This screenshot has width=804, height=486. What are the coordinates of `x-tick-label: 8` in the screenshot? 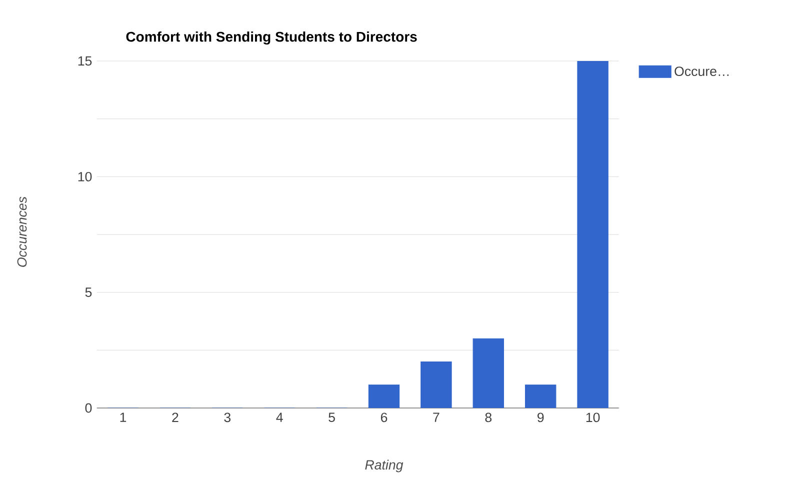 It's located at (488, 417).